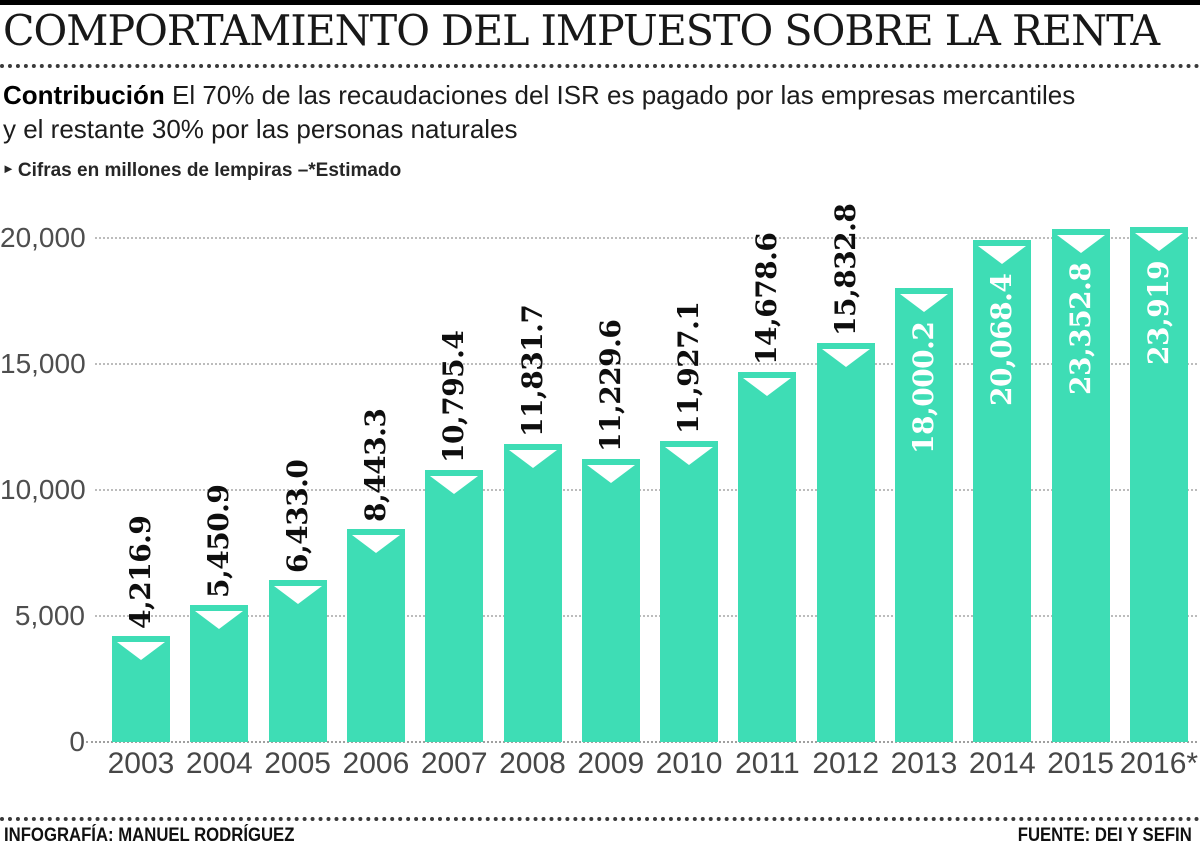 The width and height of the screenshot is (1200, 859). Describe the element at coordinates (646, 490) in the screenshot. I see `gridline-10,000` at that location.